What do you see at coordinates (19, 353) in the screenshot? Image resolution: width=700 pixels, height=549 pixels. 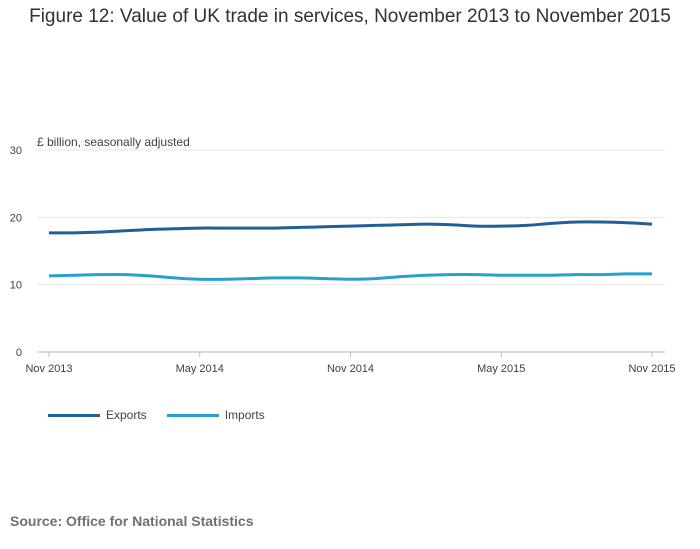 I see `y-tick-label-0: 0` at bounding box center [19, 353].